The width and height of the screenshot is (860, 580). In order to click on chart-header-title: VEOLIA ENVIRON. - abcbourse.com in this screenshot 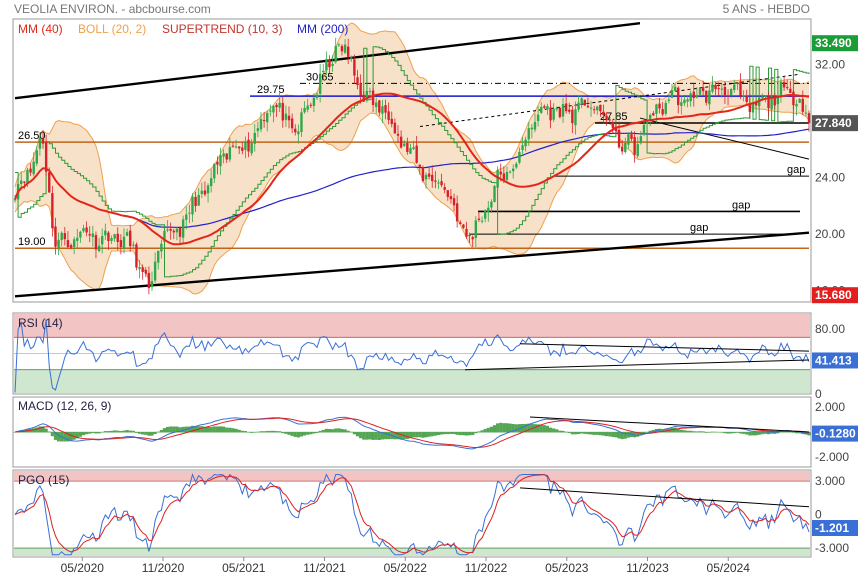, I will do `click(112, 9)`.